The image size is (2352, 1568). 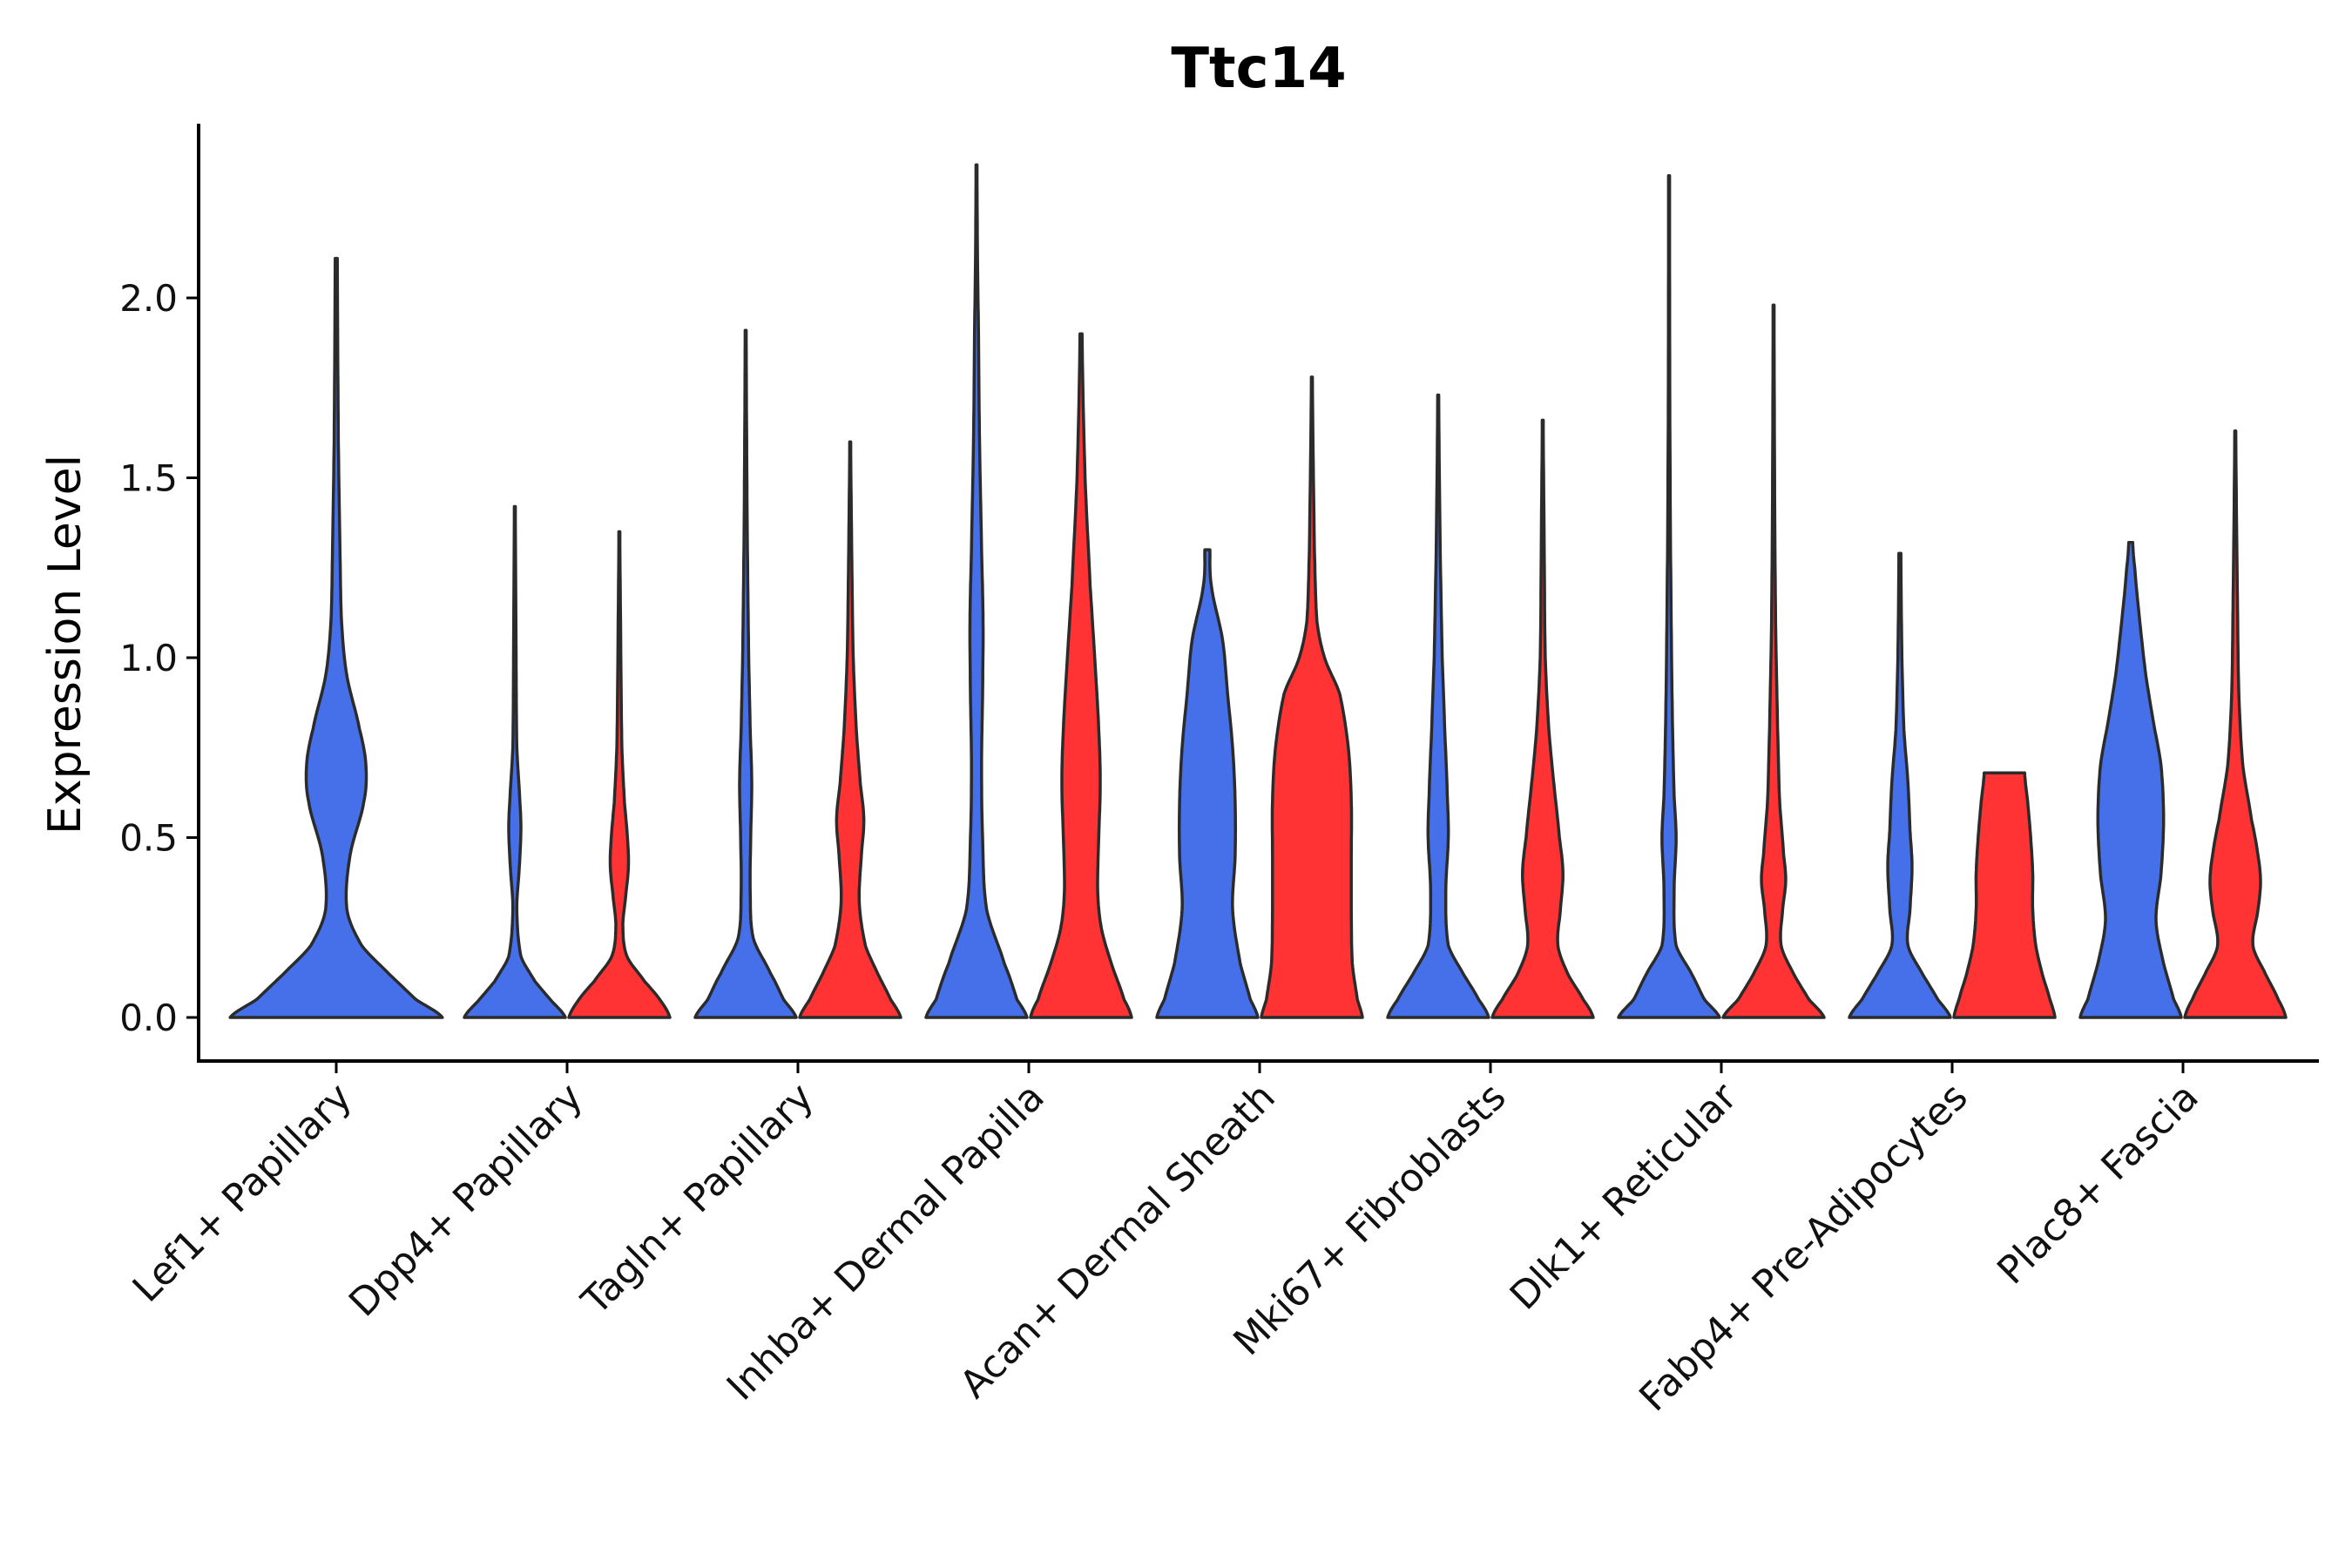 I want to click on x-tick-label: Dpp4+ Papillary, so click(x=466, y=1201).